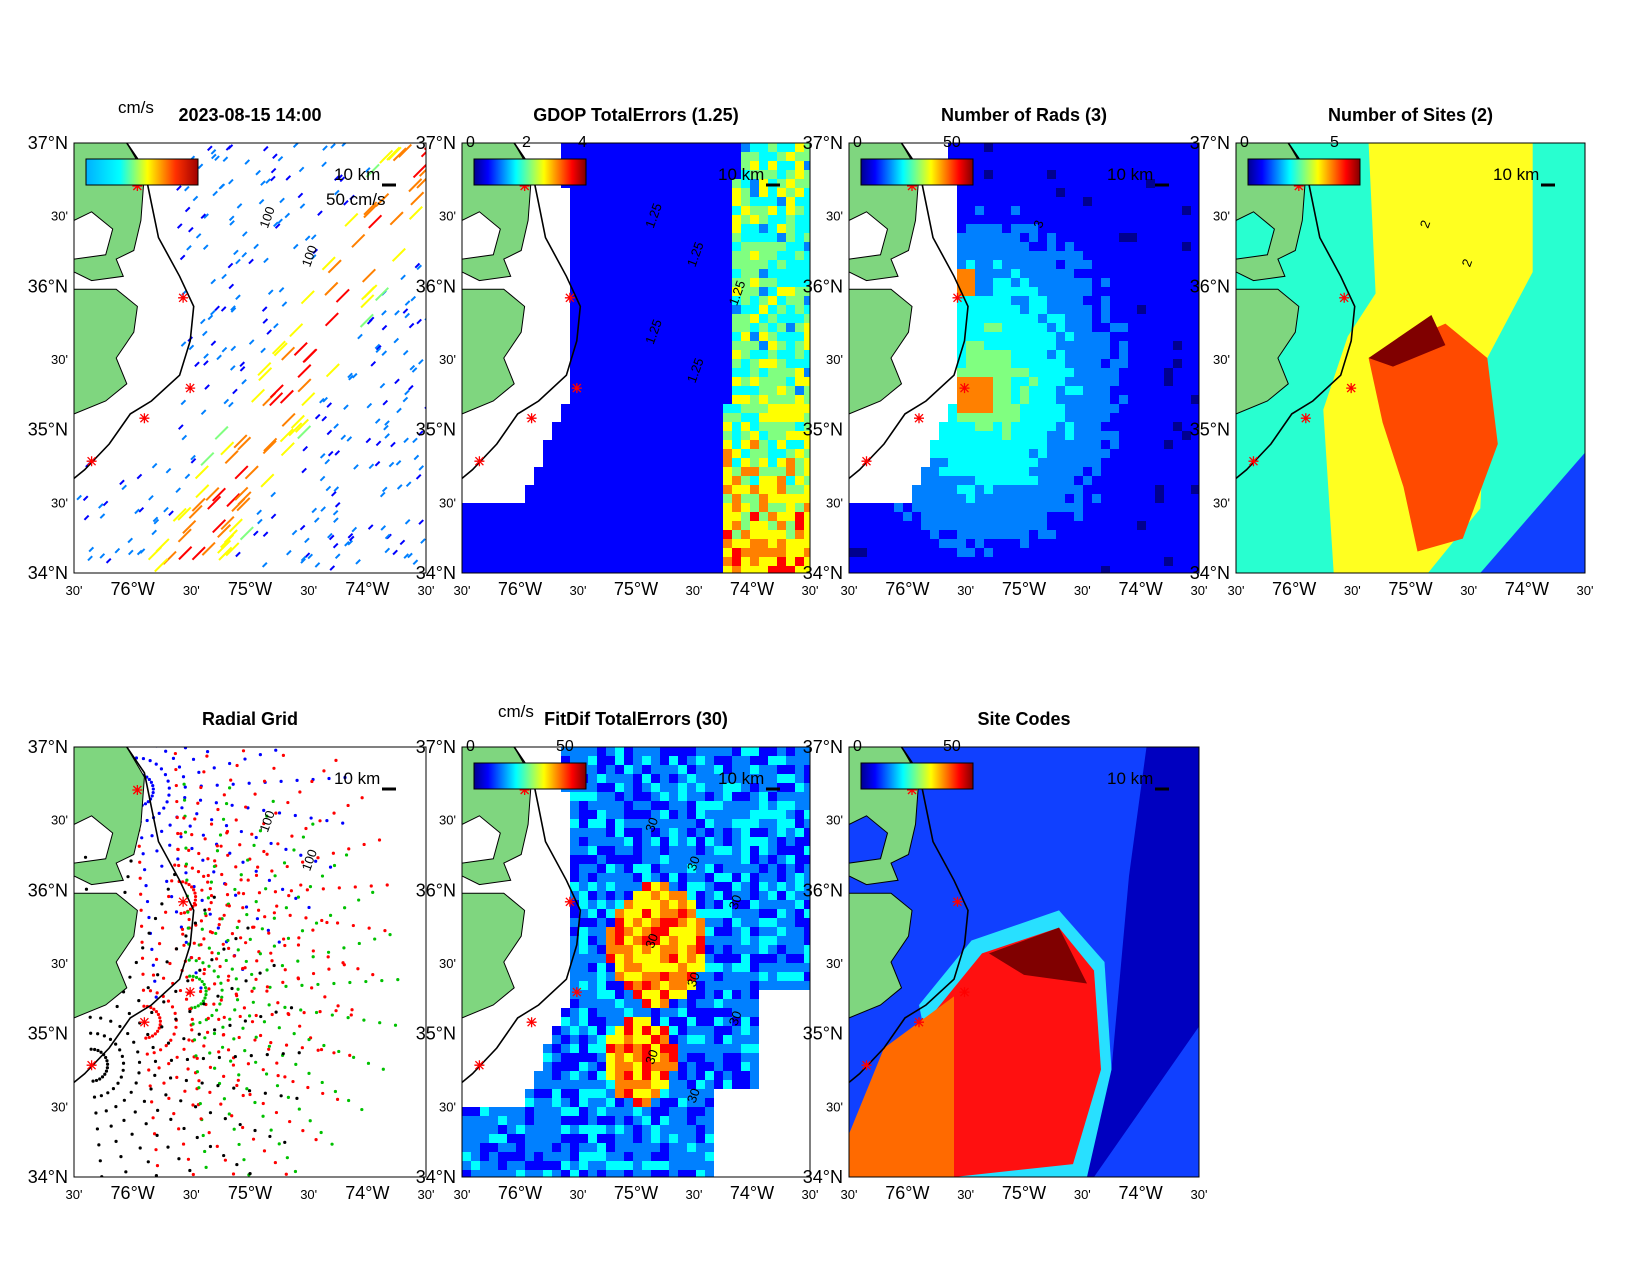 This screenshot has width=1650, height=1275. Describe the element at coordinates (636, 719) in the screenshot. I see `panel-title: FitDif TotalErrors (30)` at that location.